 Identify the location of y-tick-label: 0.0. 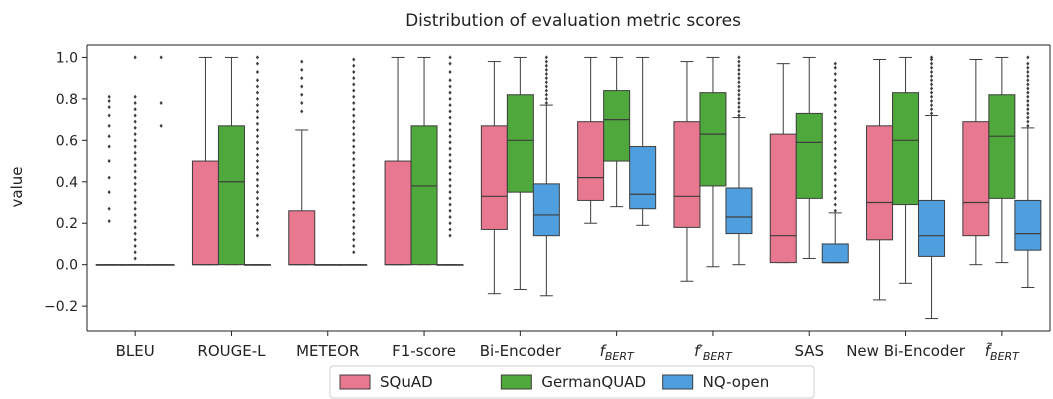
(67, 266).